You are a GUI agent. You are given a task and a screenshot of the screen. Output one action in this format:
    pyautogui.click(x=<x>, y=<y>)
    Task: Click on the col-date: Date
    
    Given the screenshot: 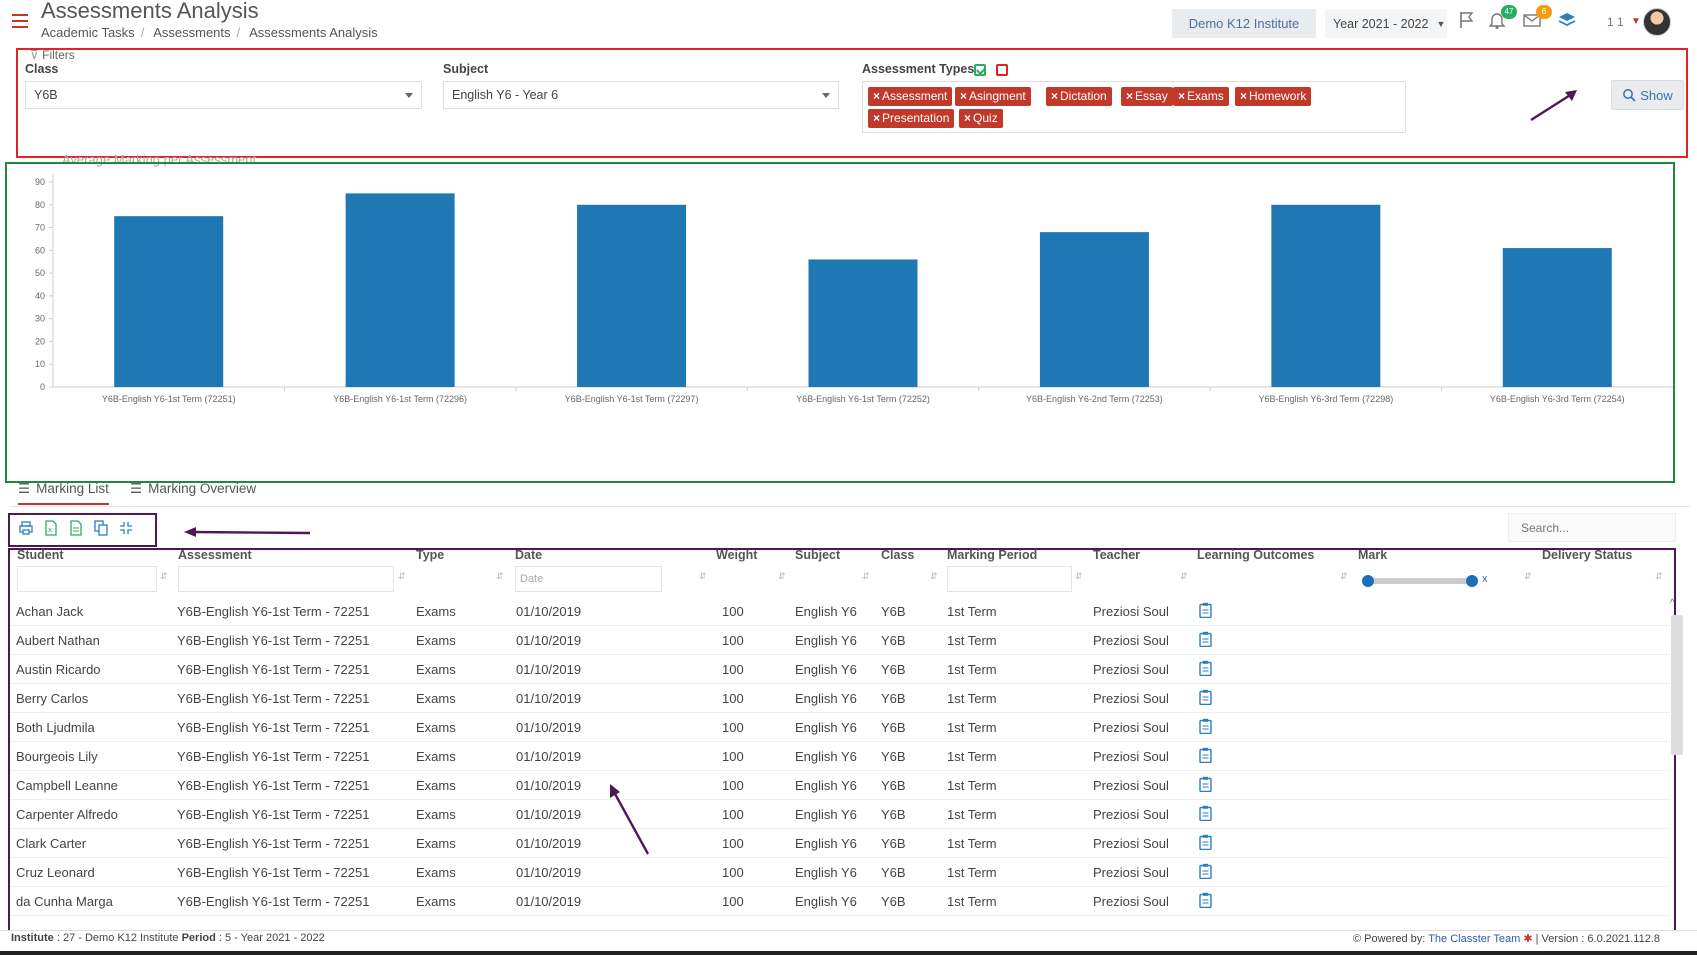 What is the action you would take?
    pyautogui.click(x=529, y=555)
    